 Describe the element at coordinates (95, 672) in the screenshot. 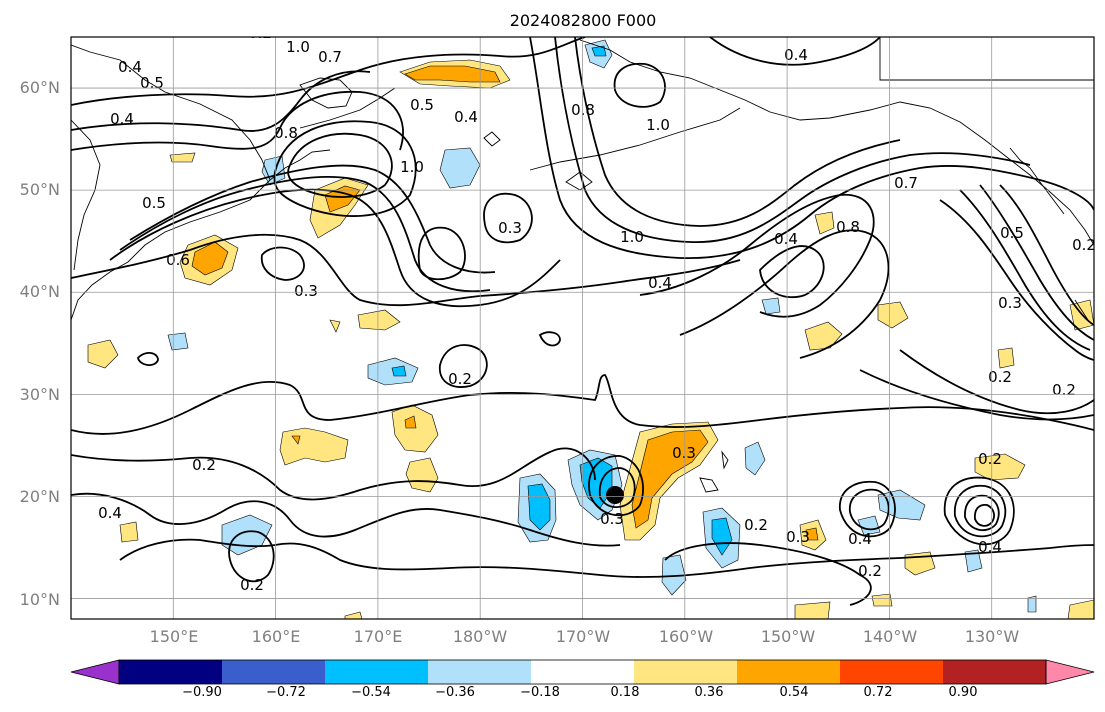

I see `colorbar-extend-low` at that location.